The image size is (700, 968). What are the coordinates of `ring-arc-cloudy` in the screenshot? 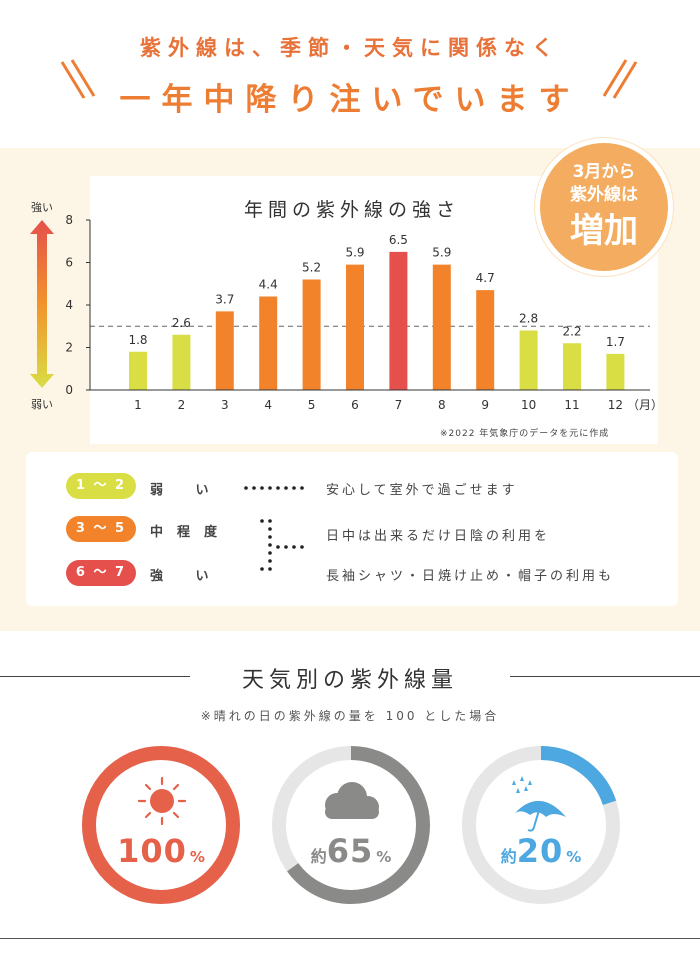 It's located at (351, 825).